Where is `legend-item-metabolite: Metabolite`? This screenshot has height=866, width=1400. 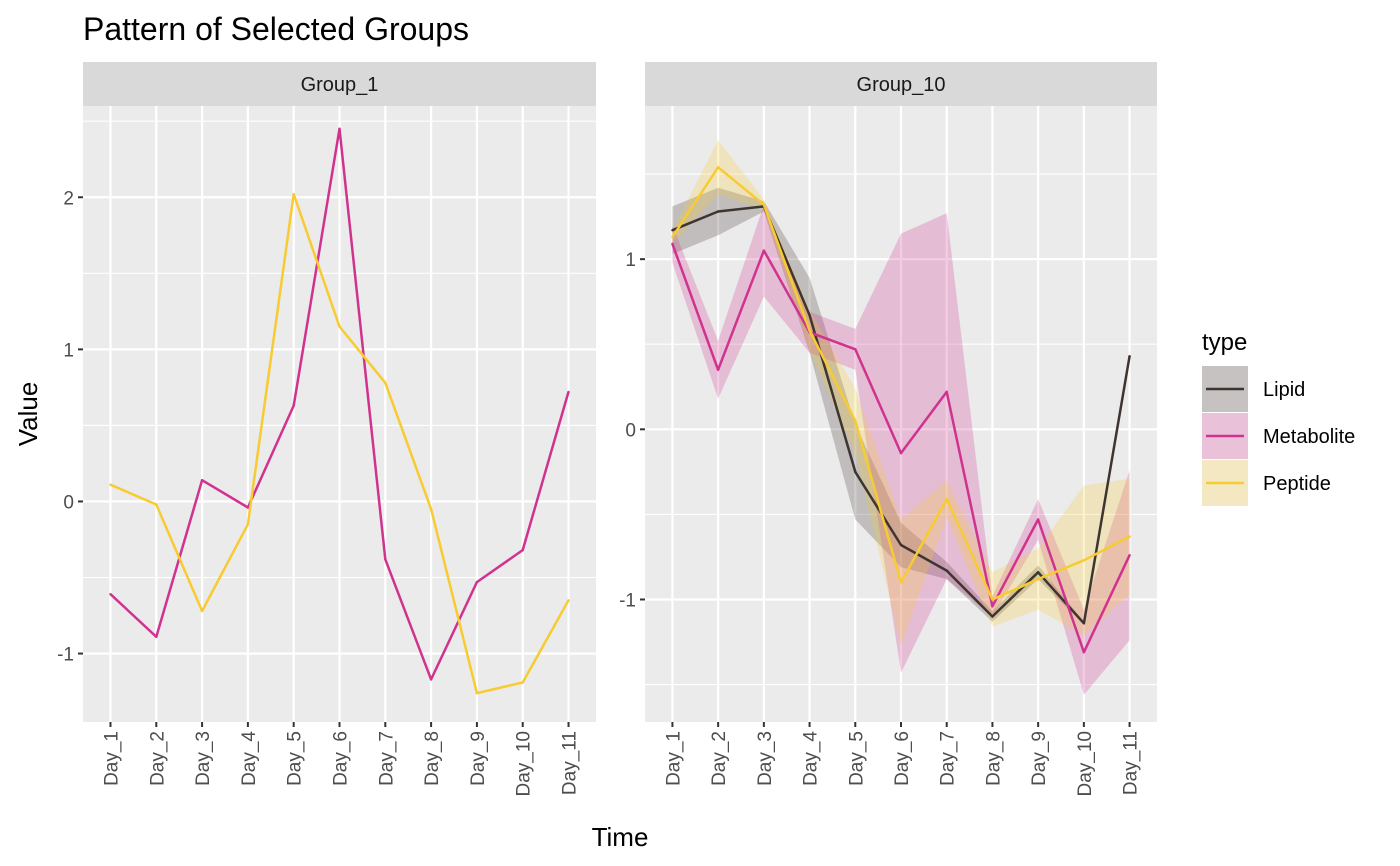 legend-item-metabolite: Metabolite is located at coordinates (1278, 436).